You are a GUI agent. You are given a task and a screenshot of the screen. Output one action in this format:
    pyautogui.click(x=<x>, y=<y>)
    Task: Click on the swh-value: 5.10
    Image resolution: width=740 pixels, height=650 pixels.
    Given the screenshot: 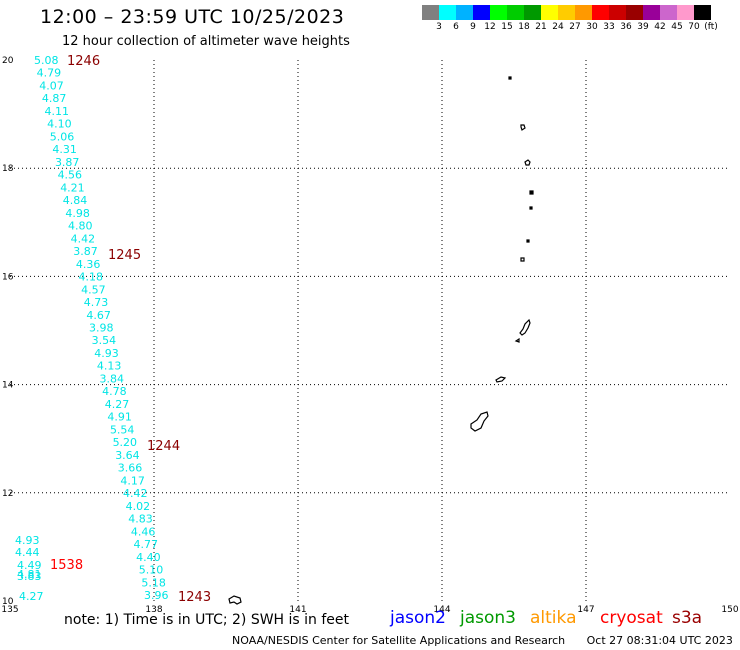 What is the action you would take?
    pyautogui.click(x=151, y=570)
    